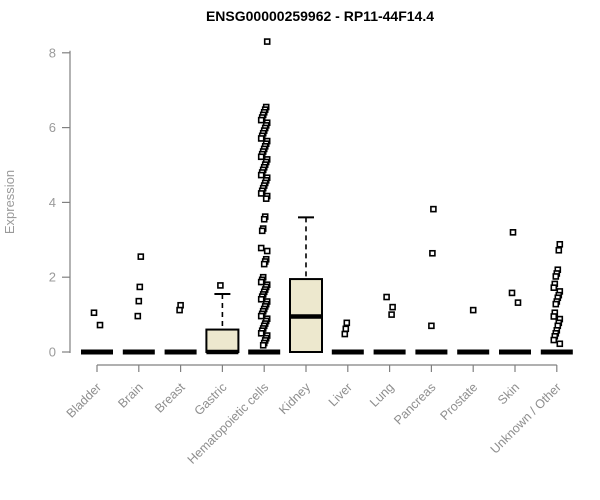  Describe the element at coordinates (294, 398) in the screenshot. I see `x-category-label: Kidney` at that location.